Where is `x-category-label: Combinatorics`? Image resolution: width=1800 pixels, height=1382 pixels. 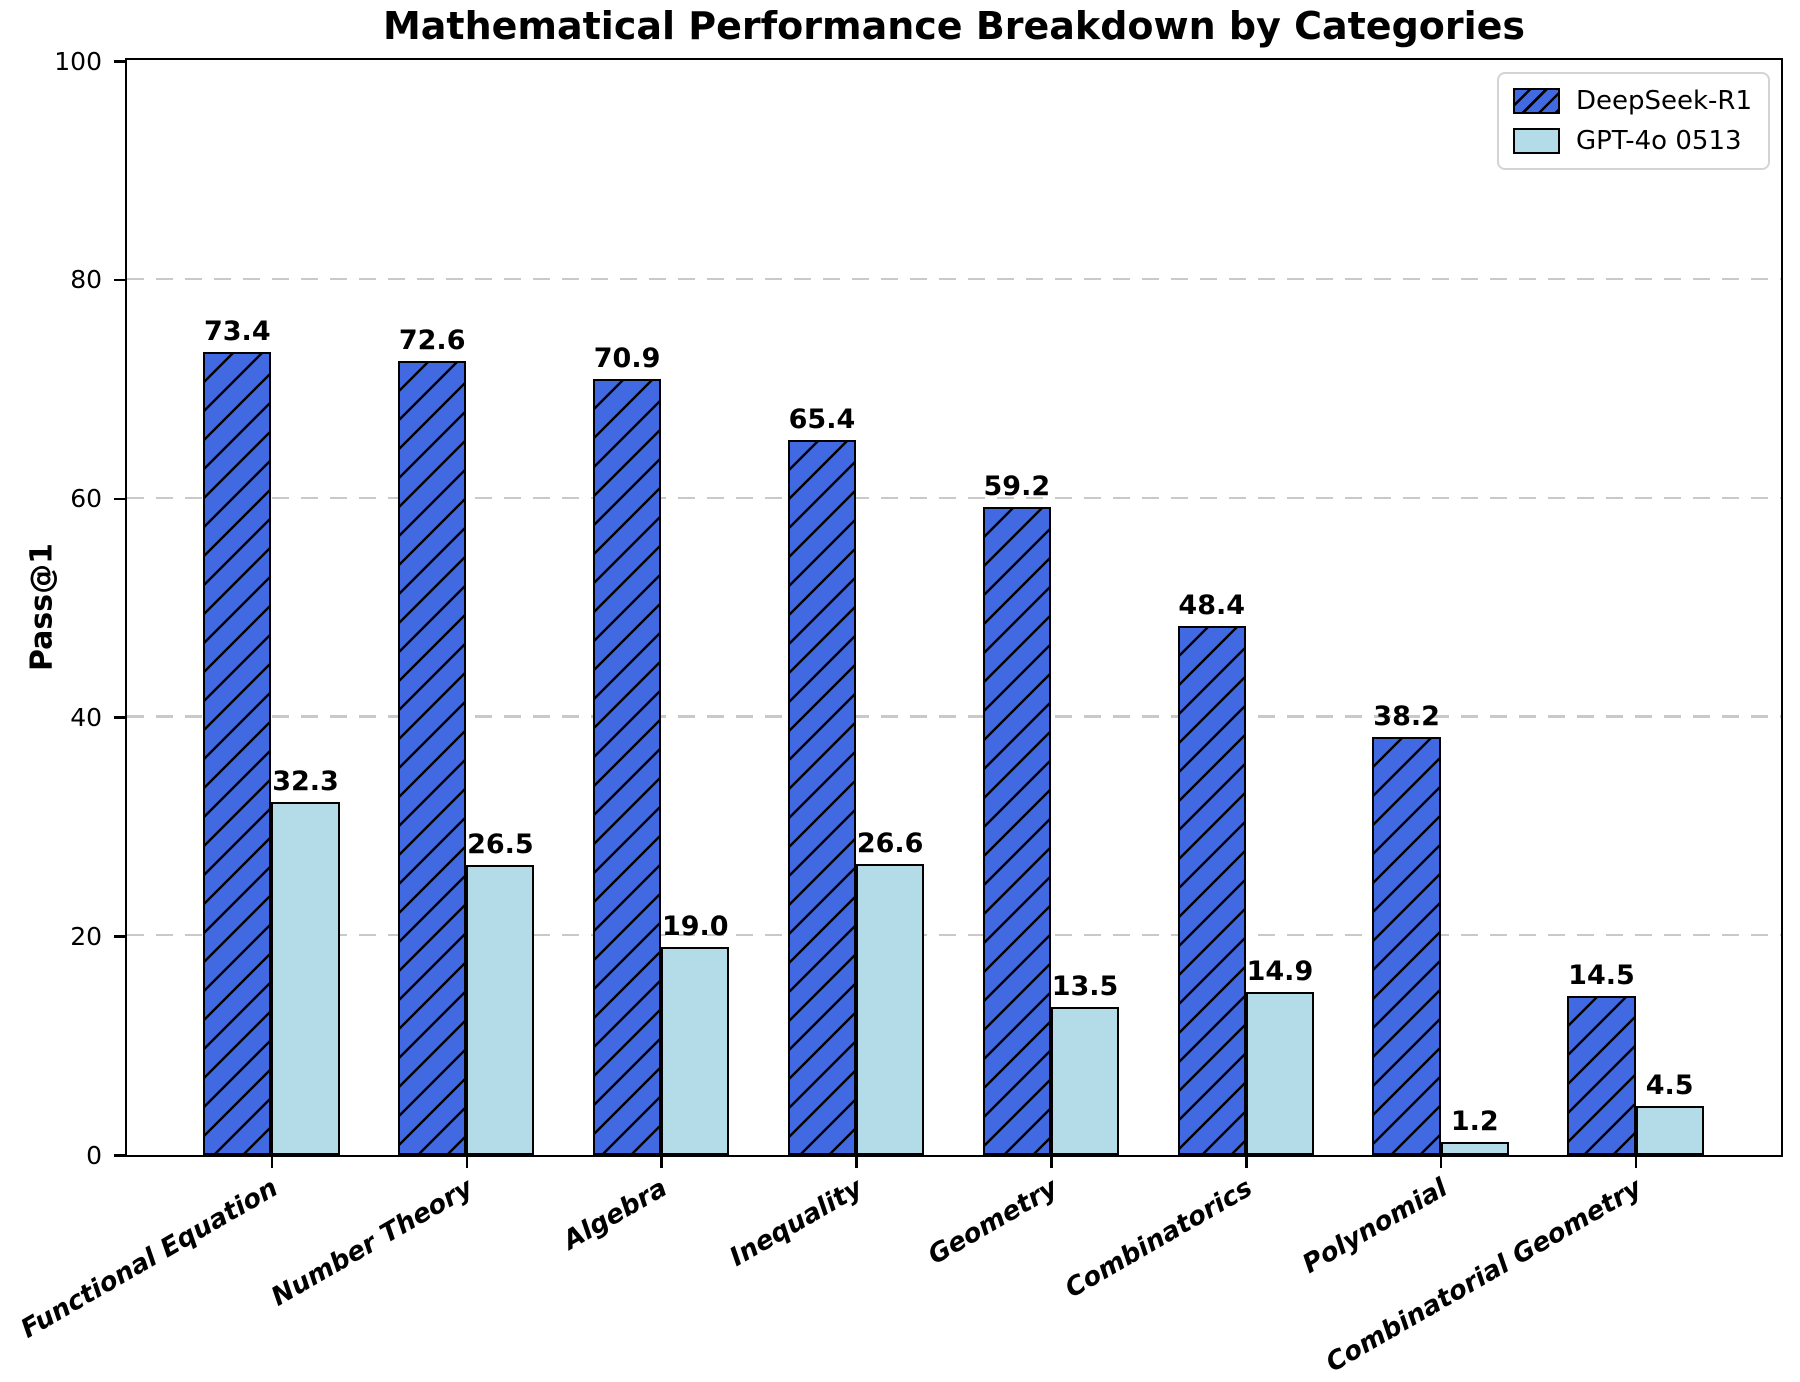
x-category-label: Combinatorics is located at coordinates (1158, 1239).